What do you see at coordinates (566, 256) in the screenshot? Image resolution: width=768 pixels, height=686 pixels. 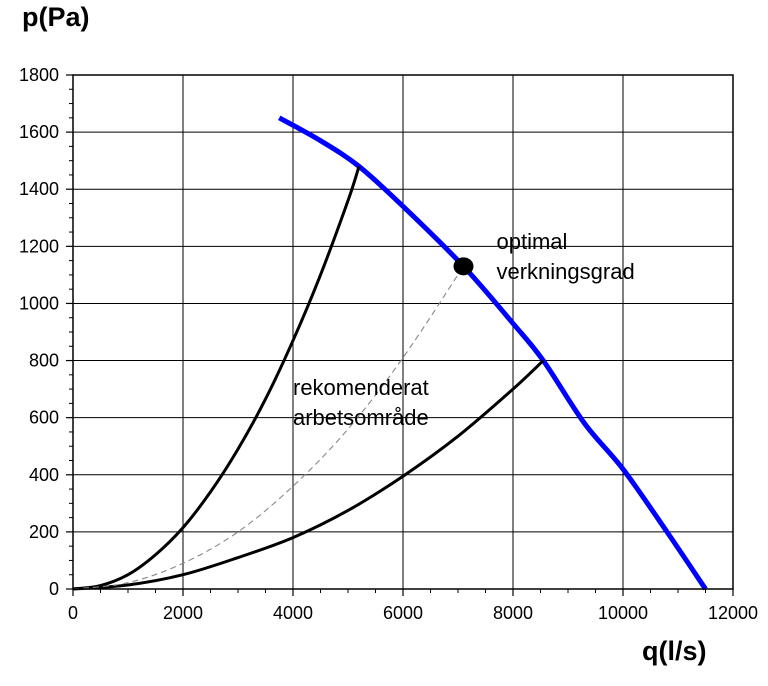 I see `optimal-efficiency-label: optimal verkningsgrad` at bounding box center [566, 256].